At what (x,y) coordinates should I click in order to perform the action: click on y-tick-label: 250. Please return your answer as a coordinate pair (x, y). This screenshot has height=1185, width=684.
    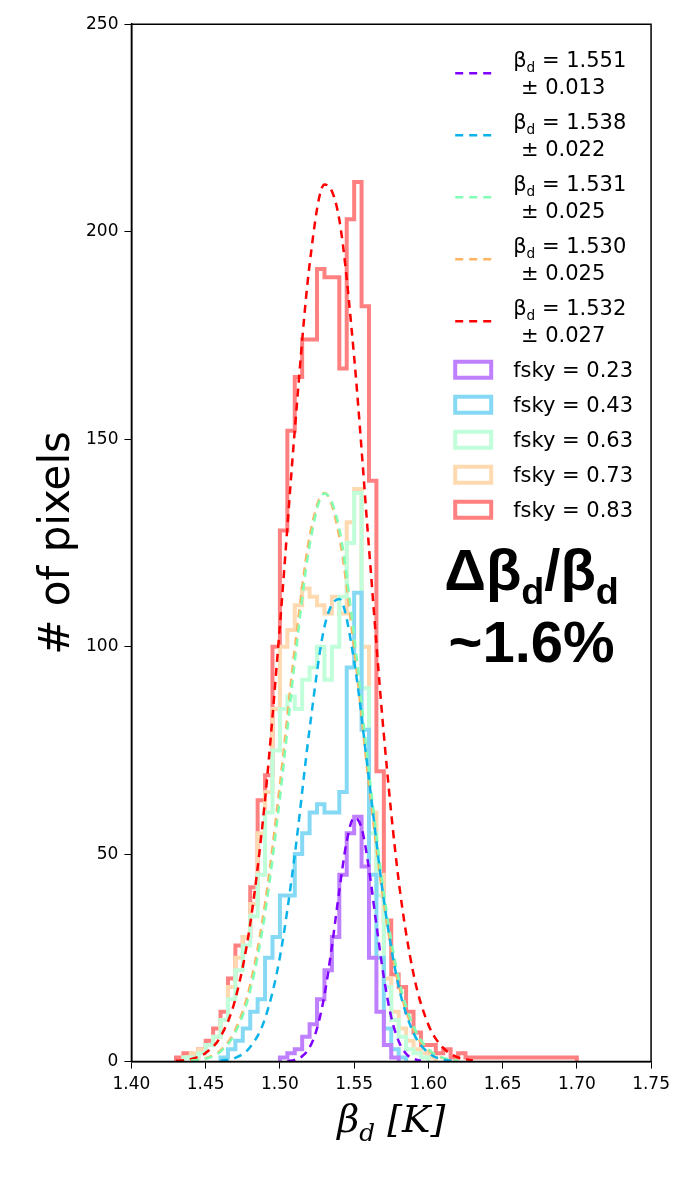
    Looking at the image, I should click on (102, 22).